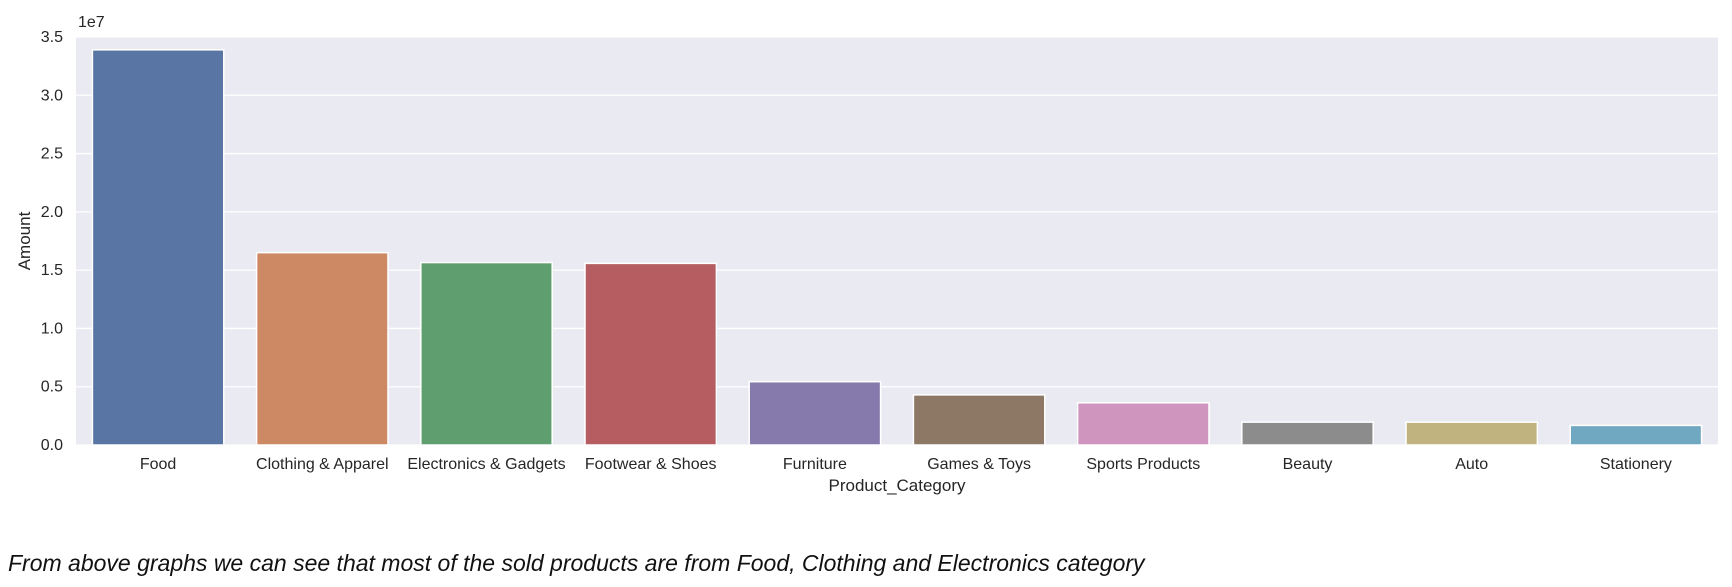 This screenshot has width=1732, height=587. Describe the element at coordinates (979, 464) in the screenshot. I see `x-tick-label: Games & Toys` at that location.